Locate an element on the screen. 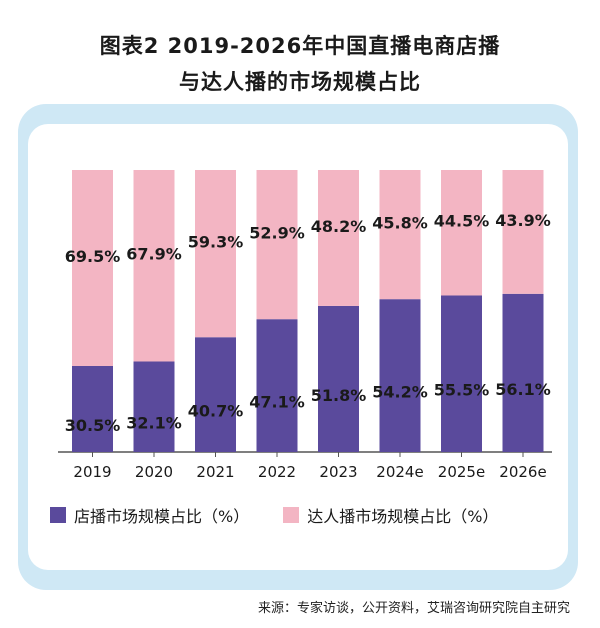 The image size is (600, 628). data-label-influencer-2022: 52.9% is located at coordinates (277, 233).